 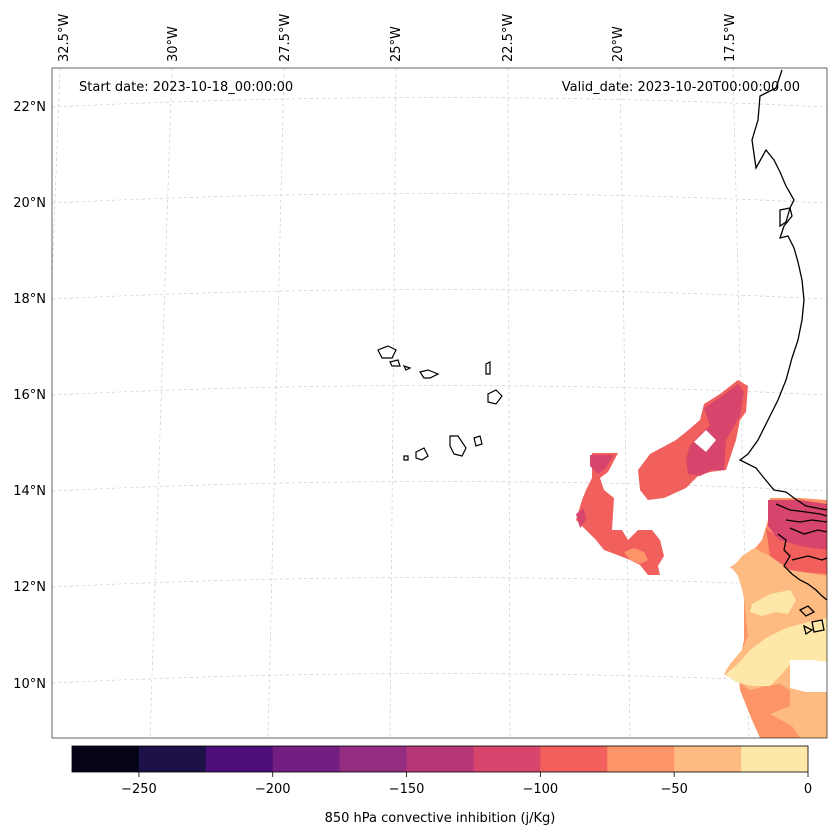 What do you see at coordinates (730, 38) in the screenshot?
I see `lon-label-17-5w: 17.5°W` at bounding box center [730, 38].